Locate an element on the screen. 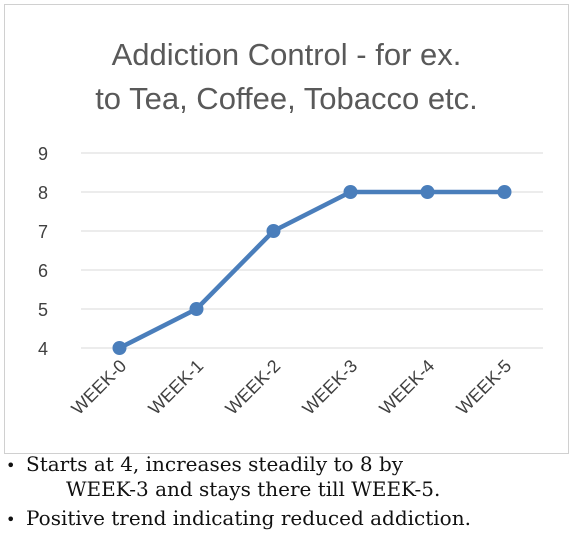  x-tick-label: WEEK-5 is located at coordinates (483, 387).